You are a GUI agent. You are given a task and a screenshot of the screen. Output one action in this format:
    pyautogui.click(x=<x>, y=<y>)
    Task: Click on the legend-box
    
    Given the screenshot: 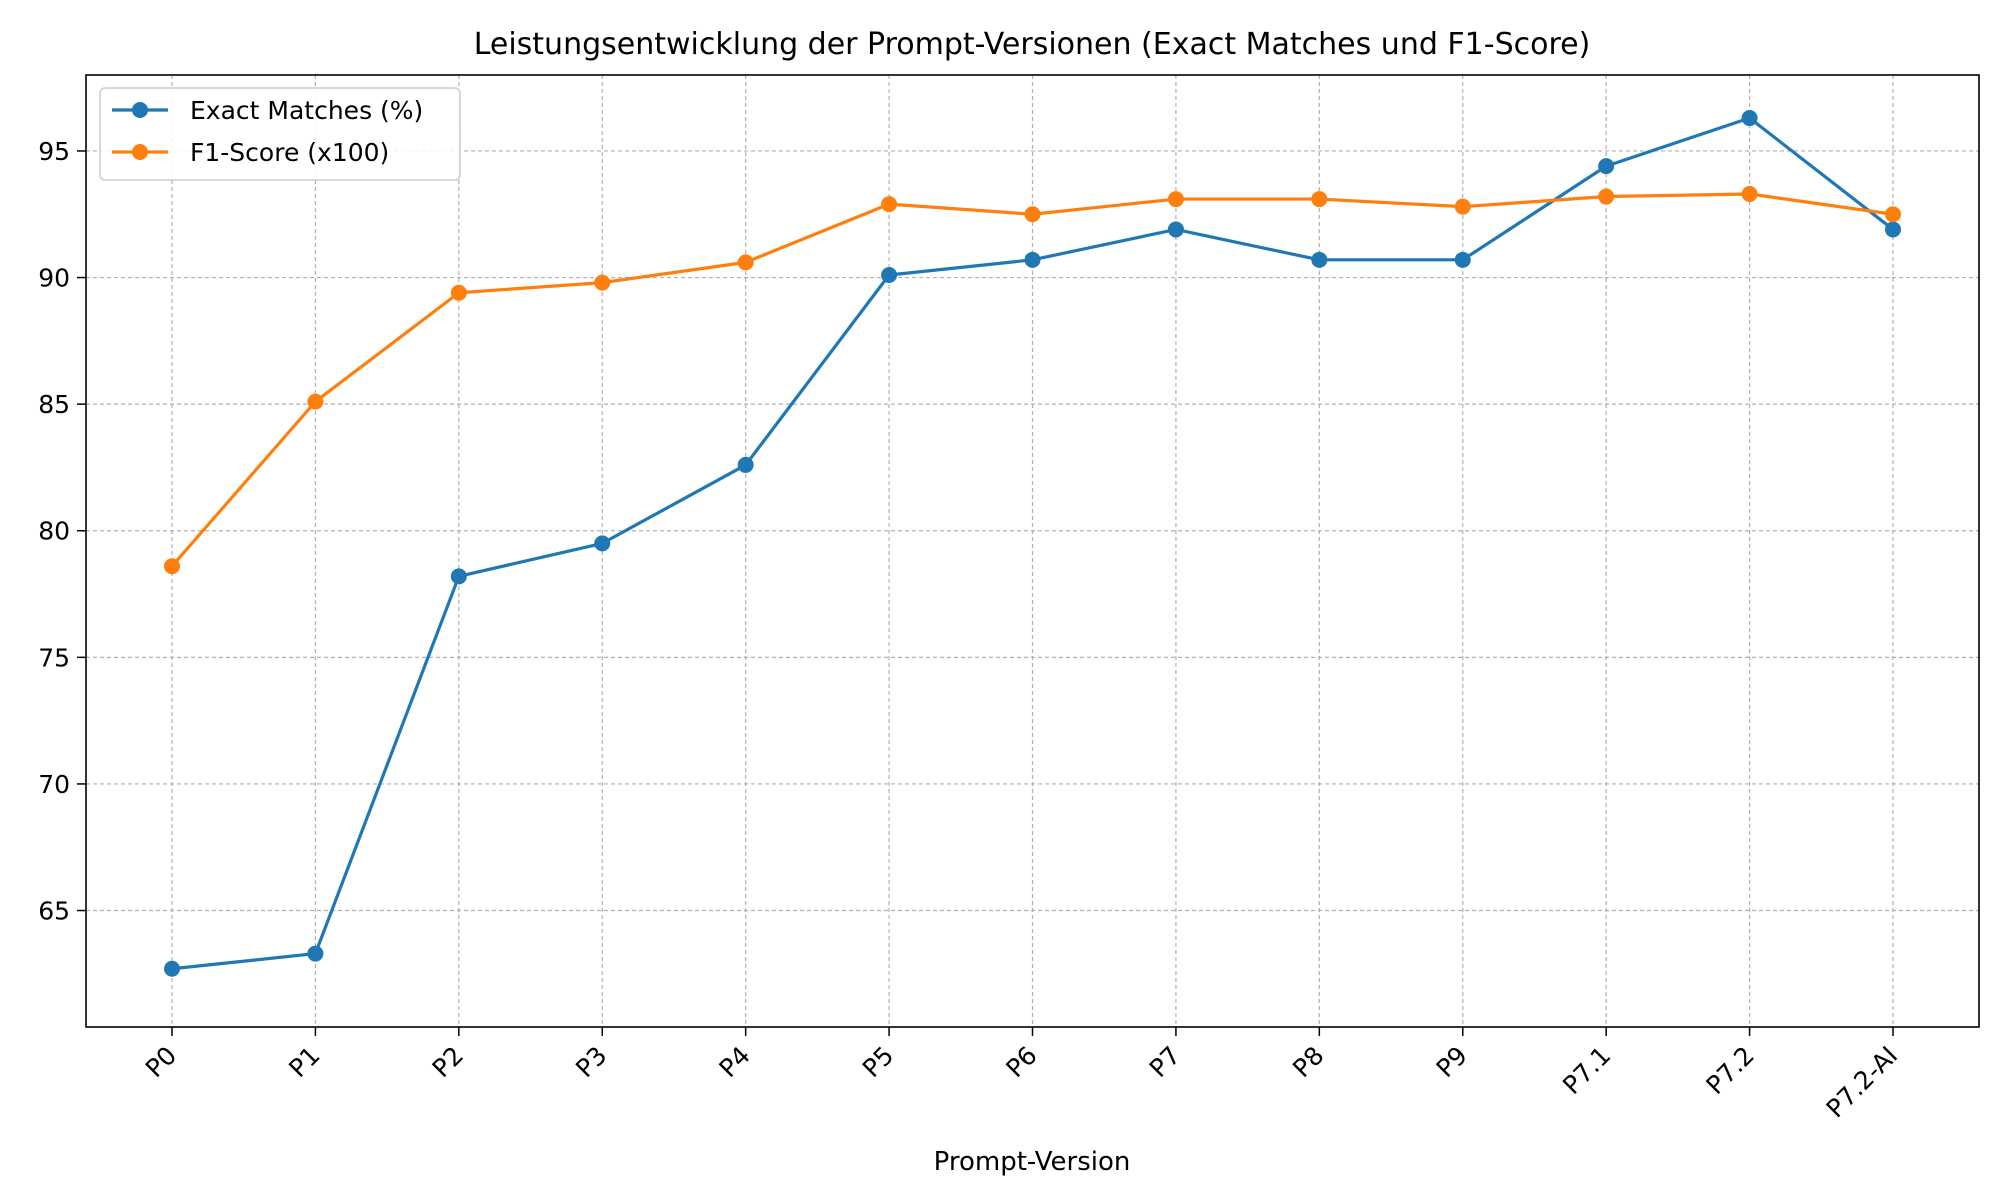 What is the action you would take?
    pyautogui.click(x=280, y=134)
    